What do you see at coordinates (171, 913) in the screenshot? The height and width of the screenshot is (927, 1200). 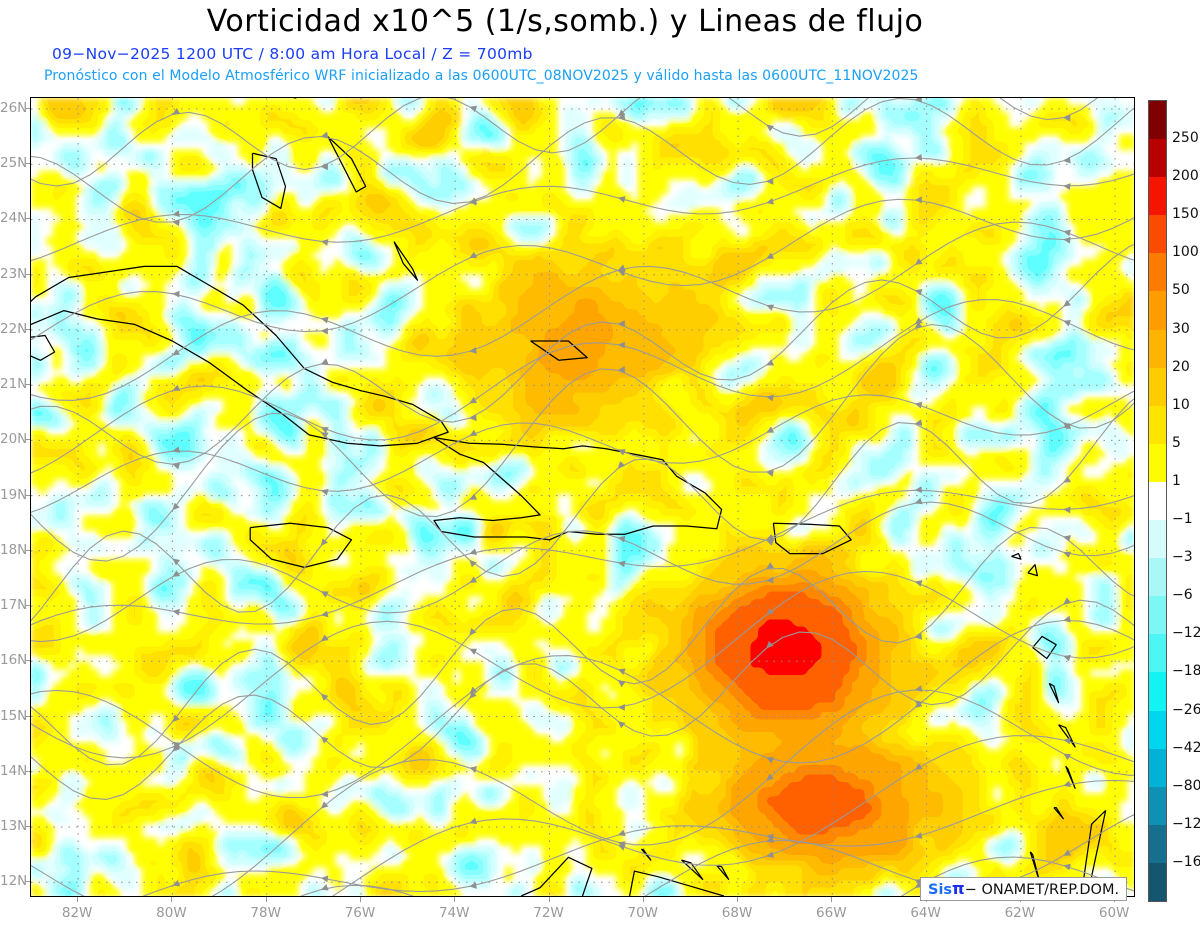 I see `x-axis-tick-label: 80W` at bounding box center [171, 913].